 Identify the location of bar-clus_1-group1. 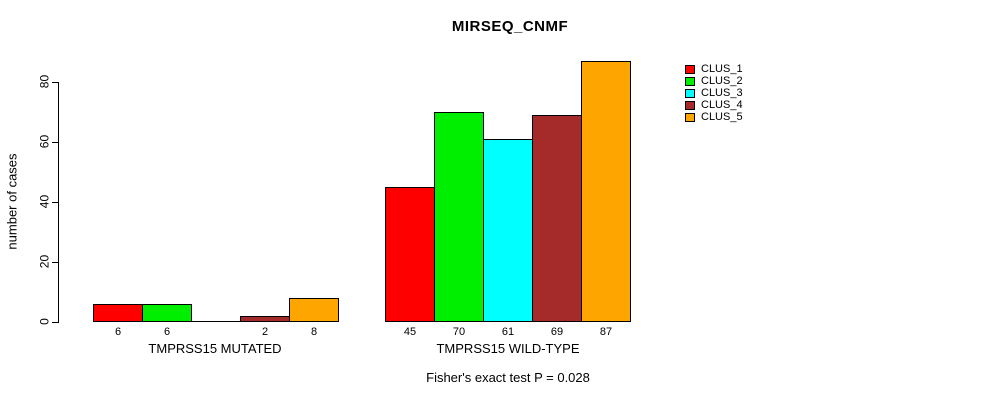
(410, 254).